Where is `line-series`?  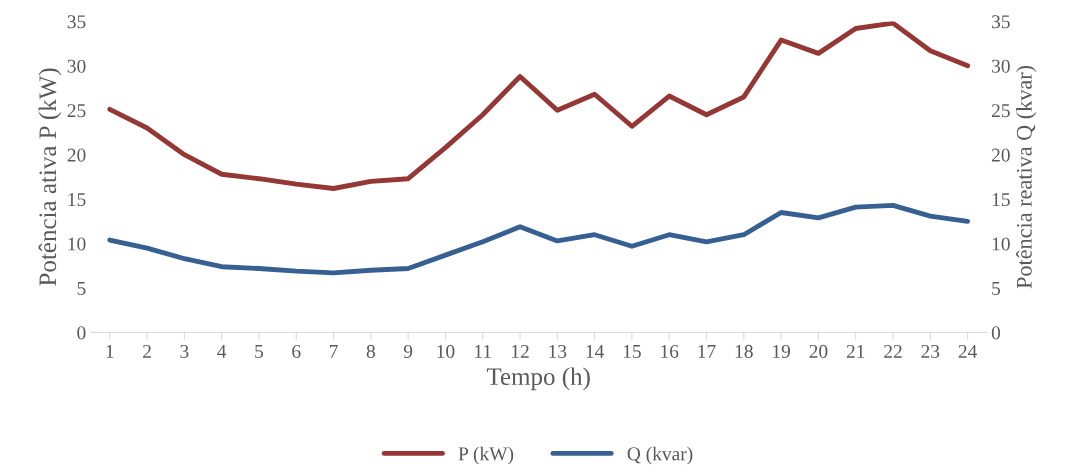
line-series is located at coordinates (539, 239).